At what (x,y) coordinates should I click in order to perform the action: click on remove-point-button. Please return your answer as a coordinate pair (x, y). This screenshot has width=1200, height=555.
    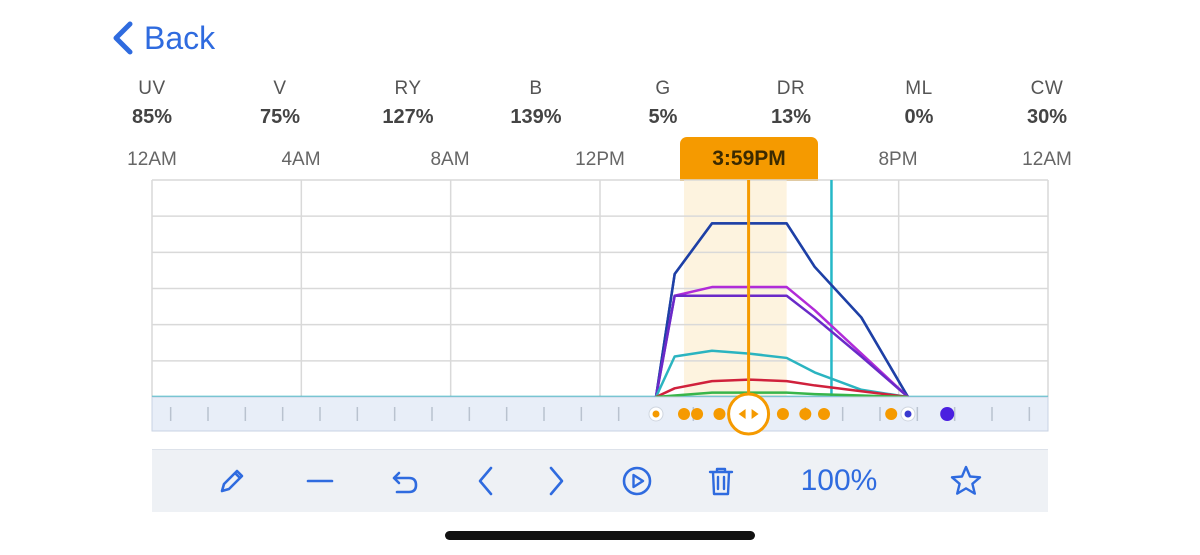
    Looking at the image, I should click on (320, 481).